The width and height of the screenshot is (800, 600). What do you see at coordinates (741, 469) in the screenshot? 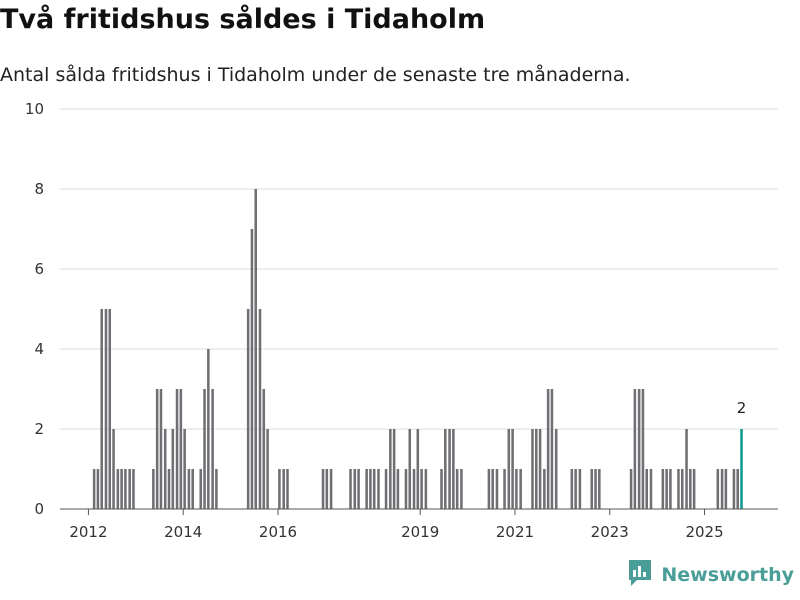
I see `bar-latest` at bounding box center [741, 469].